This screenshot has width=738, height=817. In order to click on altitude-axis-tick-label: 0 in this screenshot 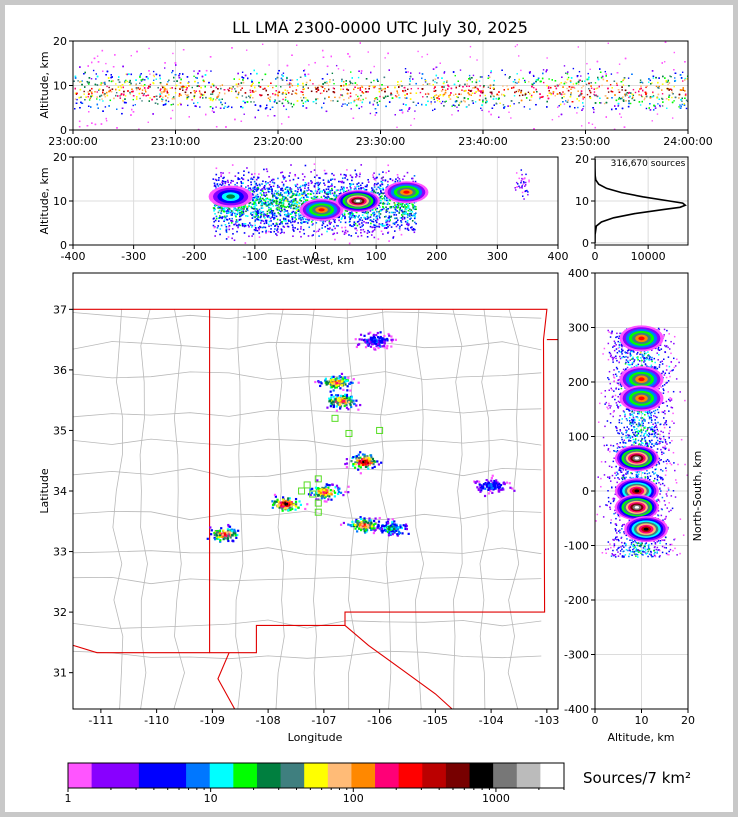, I will do `click(63, 130)`.